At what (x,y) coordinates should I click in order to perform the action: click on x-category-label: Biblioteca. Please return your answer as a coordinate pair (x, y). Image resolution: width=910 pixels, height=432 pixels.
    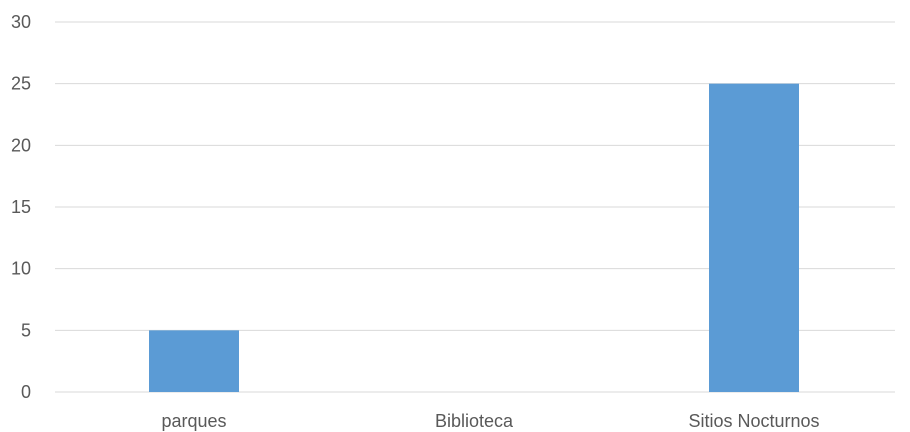
    Looking at the image, I should click on (474, 421).